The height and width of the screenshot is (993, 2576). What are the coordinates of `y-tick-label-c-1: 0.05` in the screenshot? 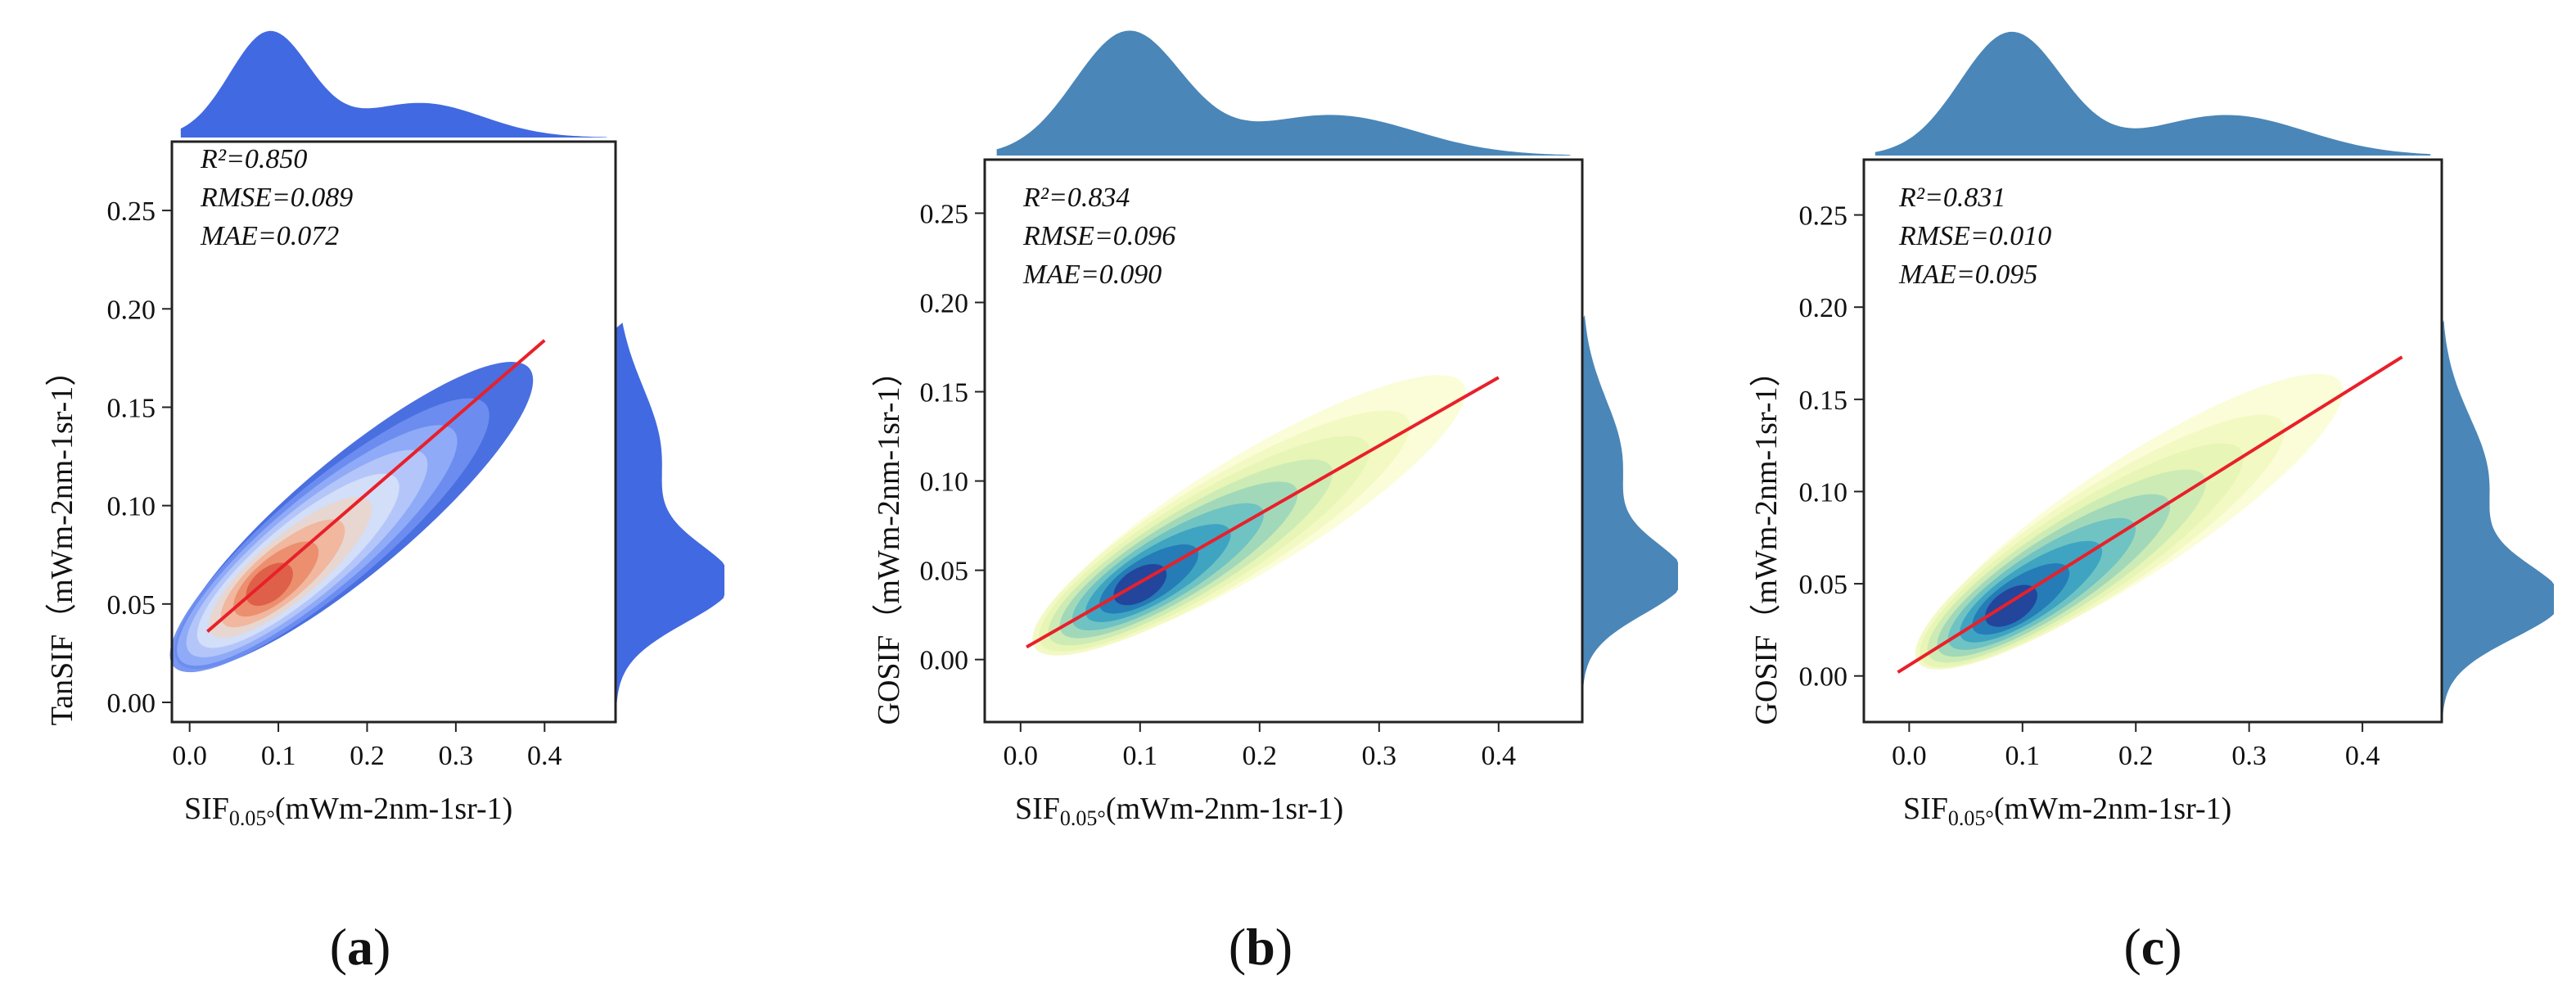 It's located at (1823, 585).